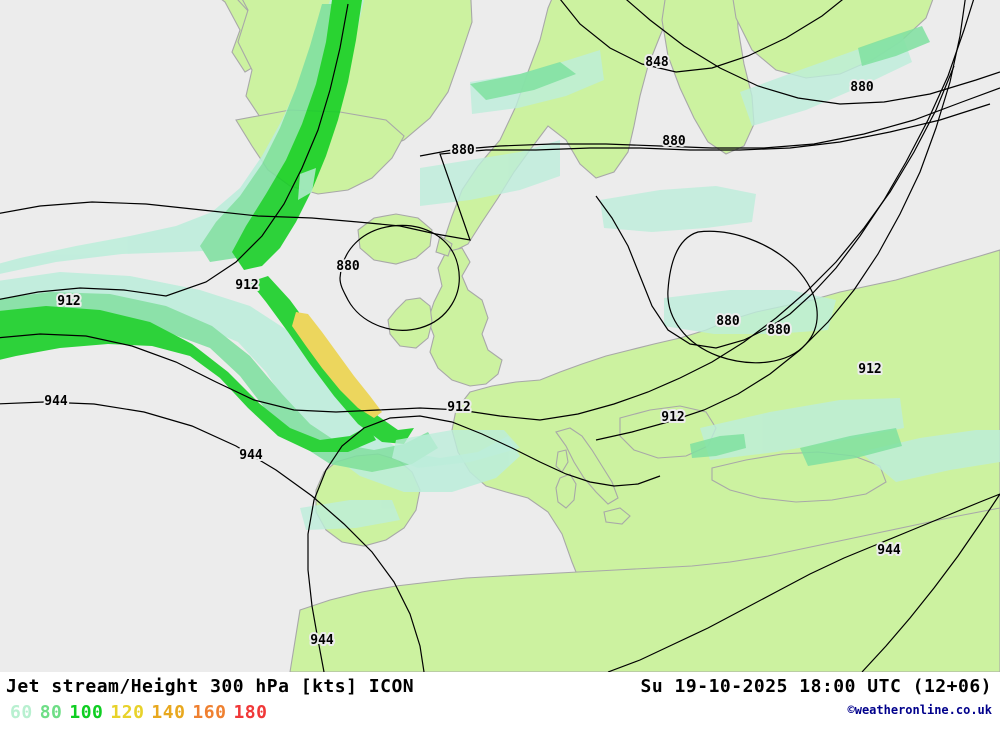 Image resolution: width=1000 pixels, height=733 pixels. Describe the element at coordinates (337, 365) in the screenshot. I see `speed-band-120-jetcore` at that location.